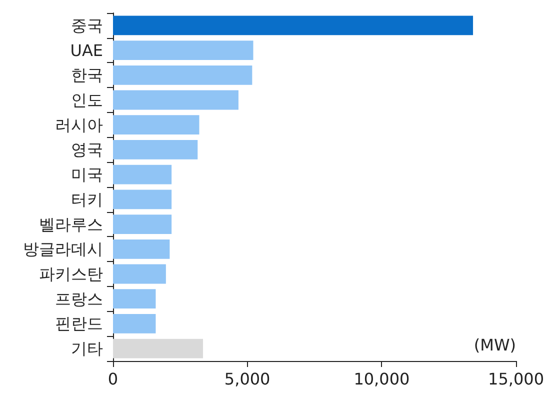  I want to click on y-tick-label: 러시아, so click(79, 124).